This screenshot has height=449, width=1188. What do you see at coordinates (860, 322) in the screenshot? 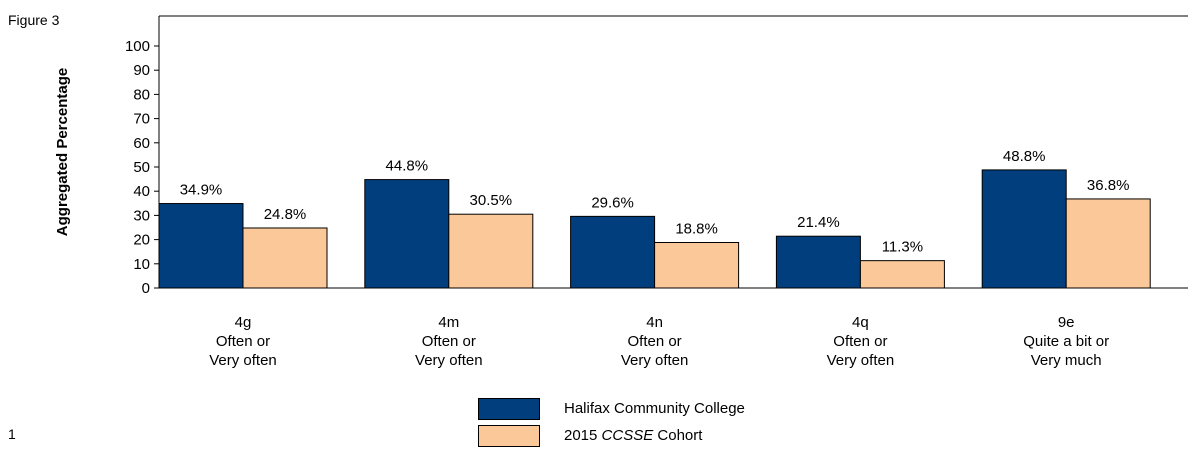
I see `x-tick-label: 4q` at bounding box center [860, 322].